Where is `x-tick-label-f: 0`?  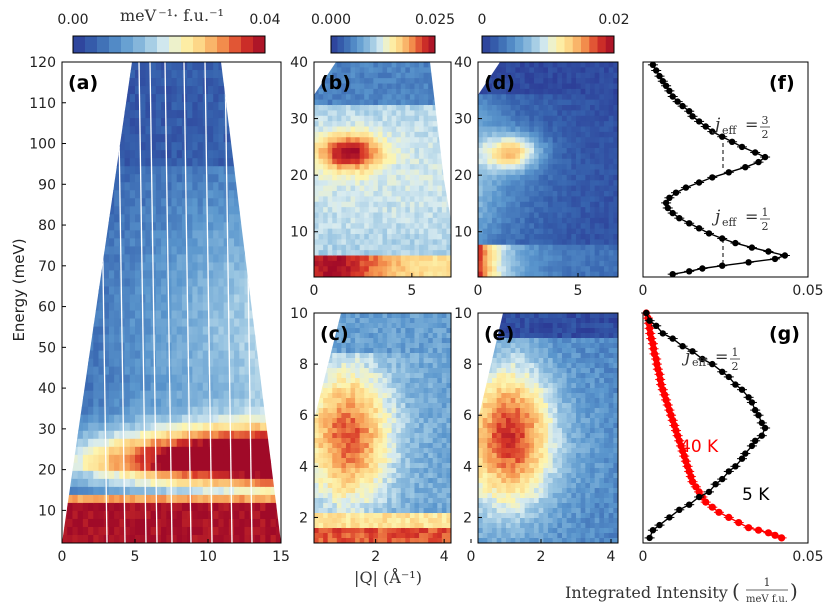 x-tick-label-f: 0 is located at coordinates (643, 291).